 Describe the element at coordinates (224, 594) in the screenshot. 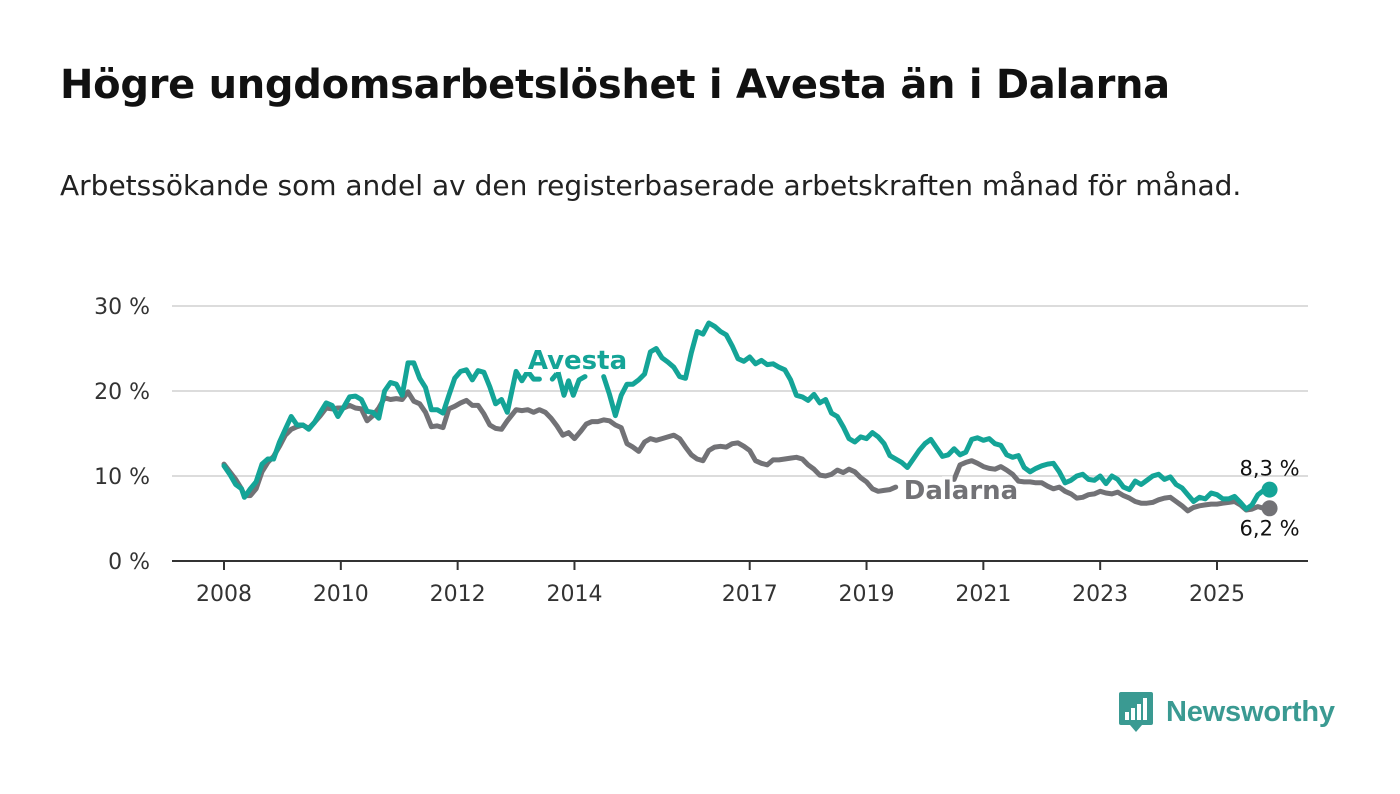

I see `x-tick-label: 2008` at that location.